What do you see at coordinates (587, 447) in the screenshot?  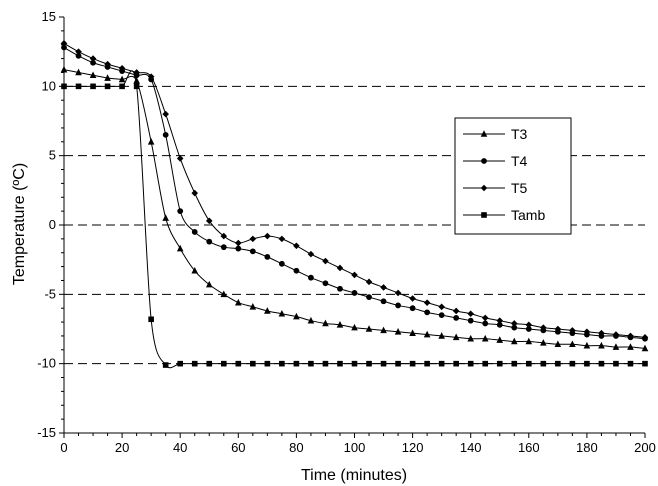 I see `x-tick-label: 180` at bounding box center [587, 447].